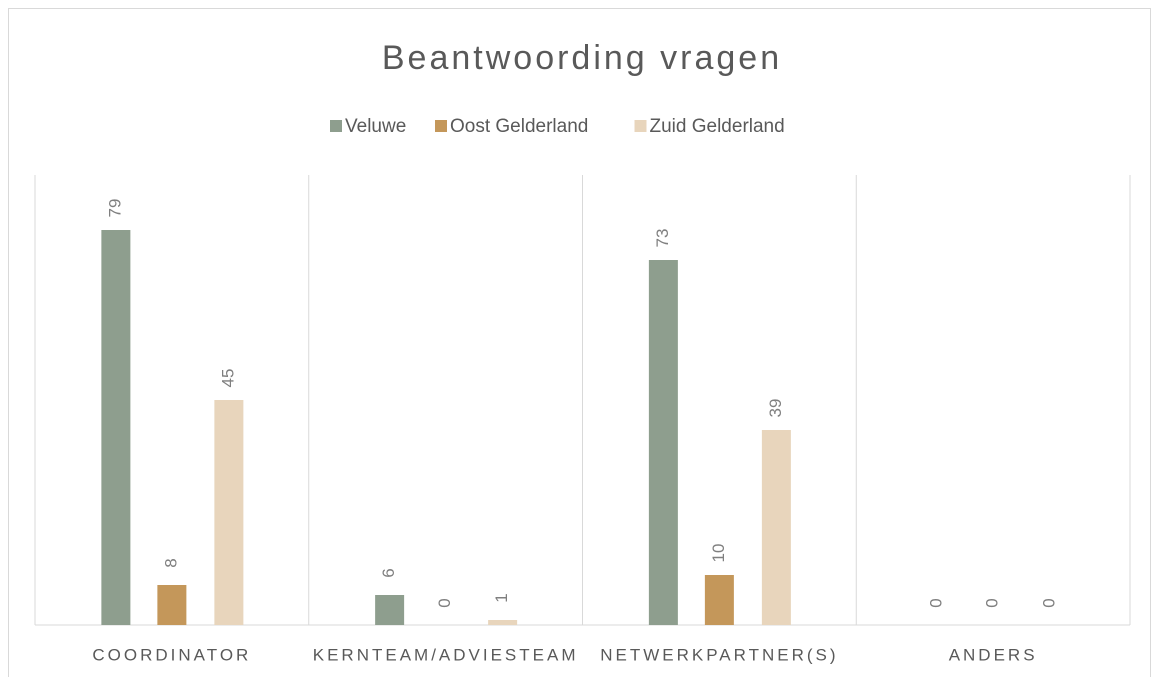 This screenshot has height=677, width=1152. What do you see at coordinates (388, 572) in the screenshot?
I see `data-label: 6` at bounding box center [388, 572].